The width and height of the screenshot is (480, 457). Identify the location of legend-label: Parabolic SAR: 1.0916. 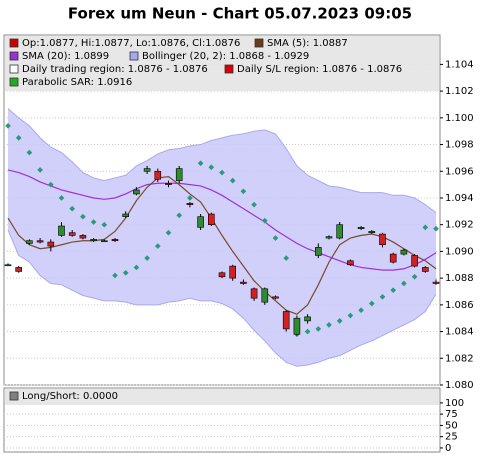
(77, 82).